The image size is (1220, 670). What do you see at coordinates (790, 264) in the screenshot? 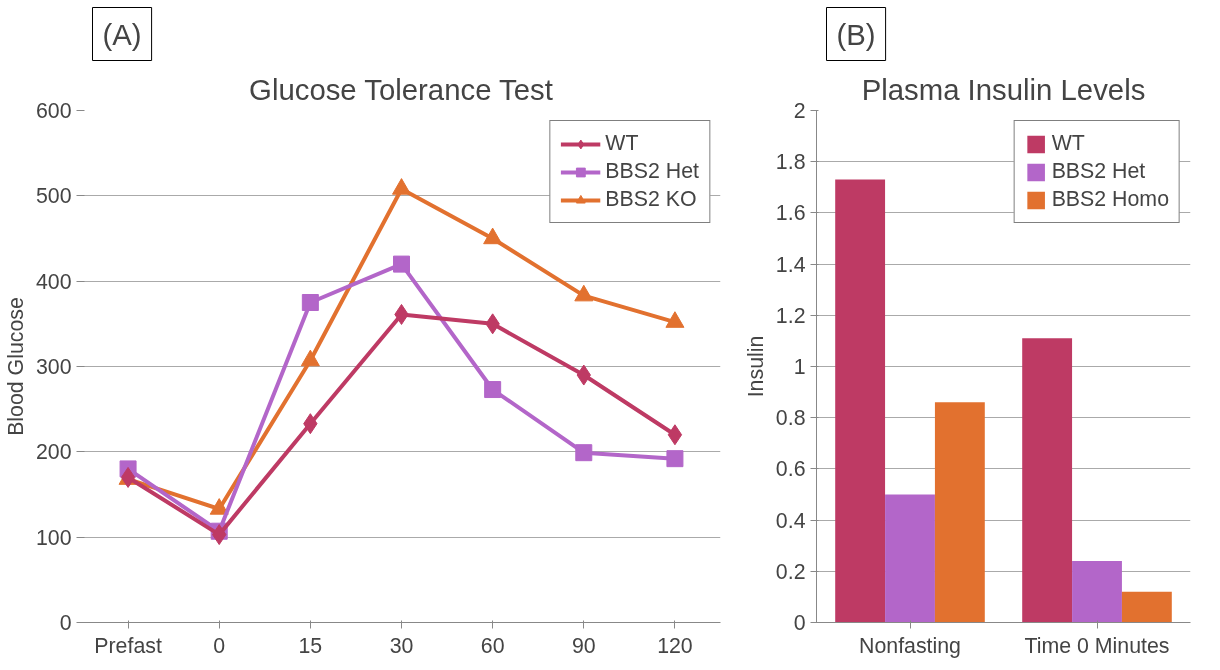
I see `y-tick-label: 1.4` at bounding box center [790, 264].